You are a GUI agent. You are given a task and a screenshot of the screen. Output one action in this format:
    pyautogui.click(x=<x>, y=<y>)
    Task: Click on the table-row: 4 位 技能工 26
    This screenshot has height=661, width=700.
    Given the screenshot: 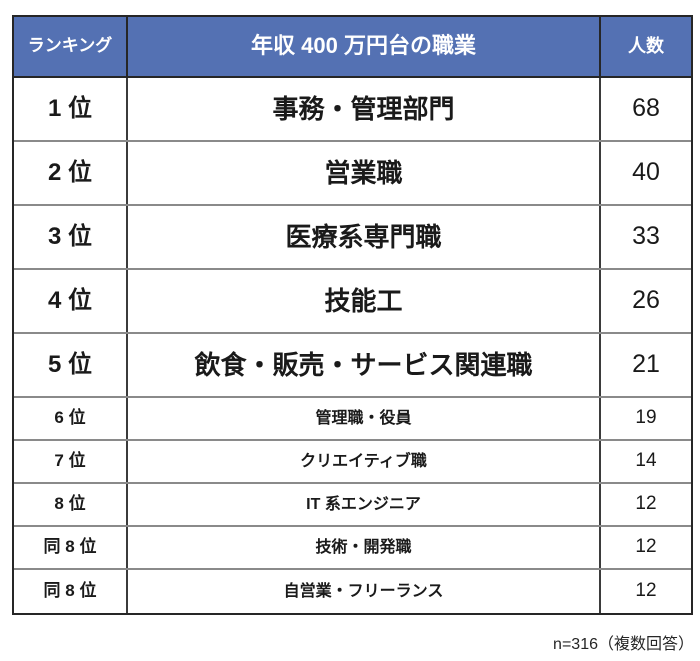 What is the action you would take?
    pyautogui.click(x=352, y=302)
    